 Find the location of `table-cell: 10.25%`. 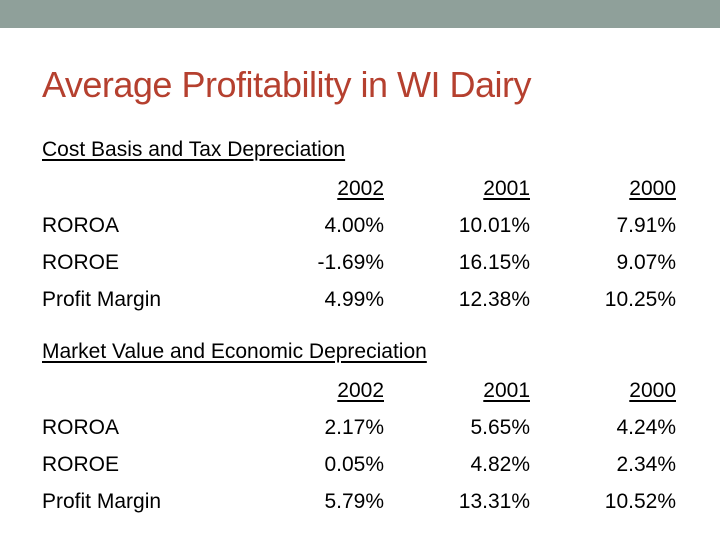

table-cell: 10.25% is located at coordinates (640, 299).